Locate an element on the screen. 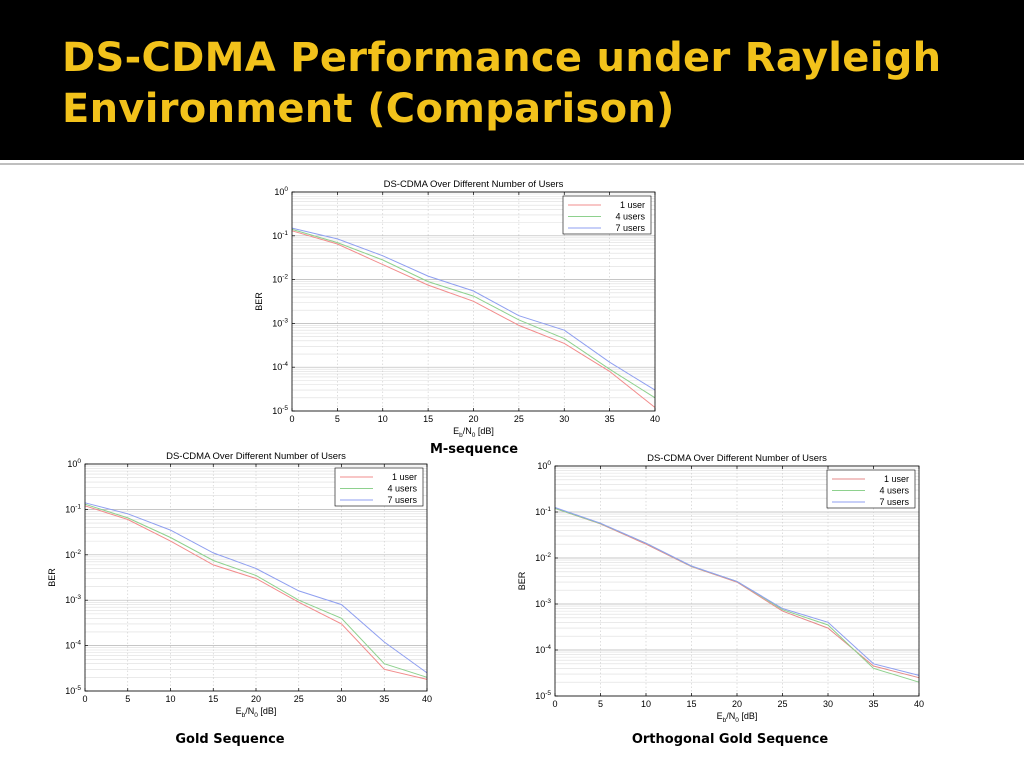  caption-orthogonal-gold-sequence: Orthogonal Gold Sequence is located at coordinates (730, 739).